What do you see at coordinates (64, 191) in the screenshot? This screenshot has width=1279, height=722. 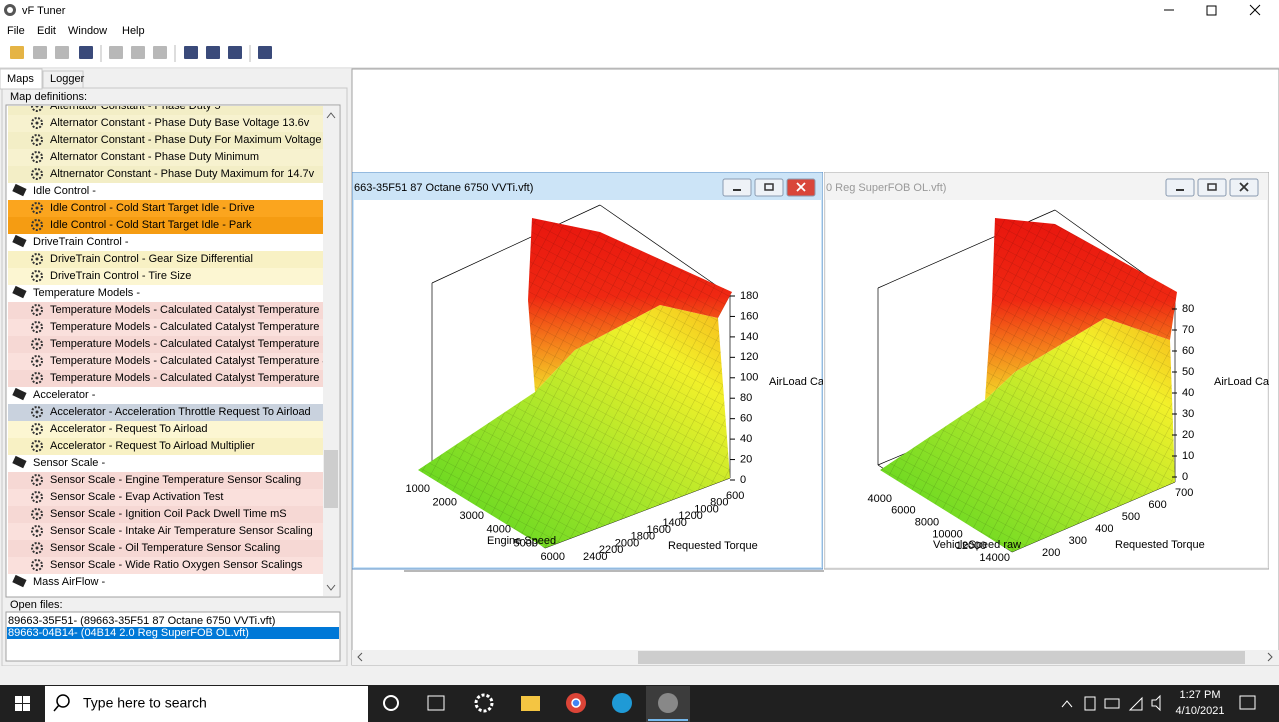 I see `tree-group: Idle Control -` at bounding box center [64, 191].